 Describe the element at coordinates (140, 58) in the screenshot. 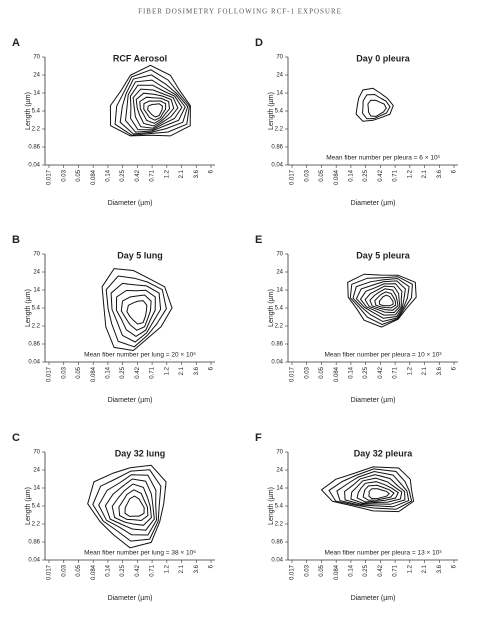

I see `panel-title: RCF Aerosol` at that location.